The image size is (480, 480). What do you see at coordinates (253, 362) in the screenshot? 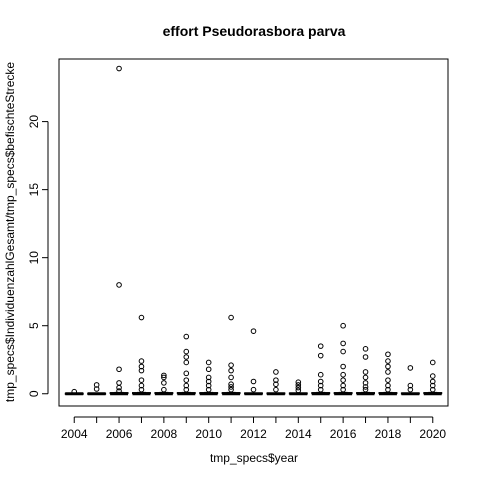
I see `box-2012` at bounding box center [253, 362].